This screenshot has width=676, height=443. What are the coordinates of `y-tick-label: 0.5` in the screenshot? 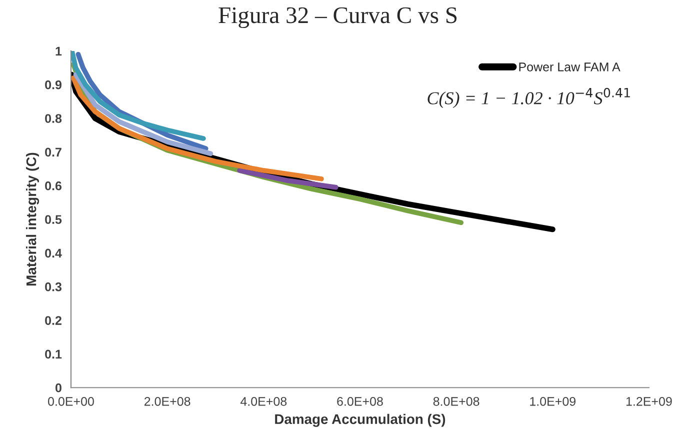 It's located at (53, 219).